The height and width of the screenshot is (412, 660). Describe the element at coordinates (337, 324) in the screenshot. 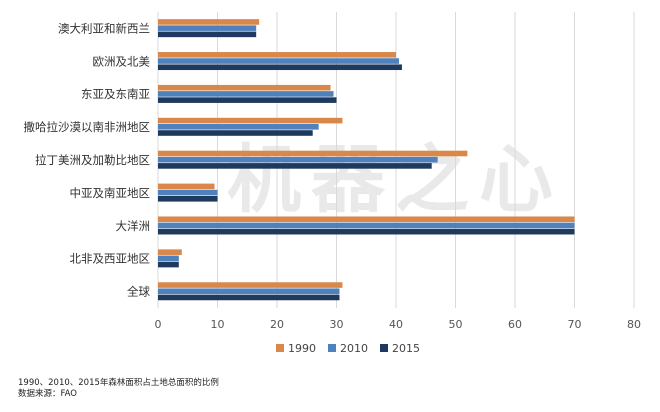

I see `x-tick-label: 30` at that location.